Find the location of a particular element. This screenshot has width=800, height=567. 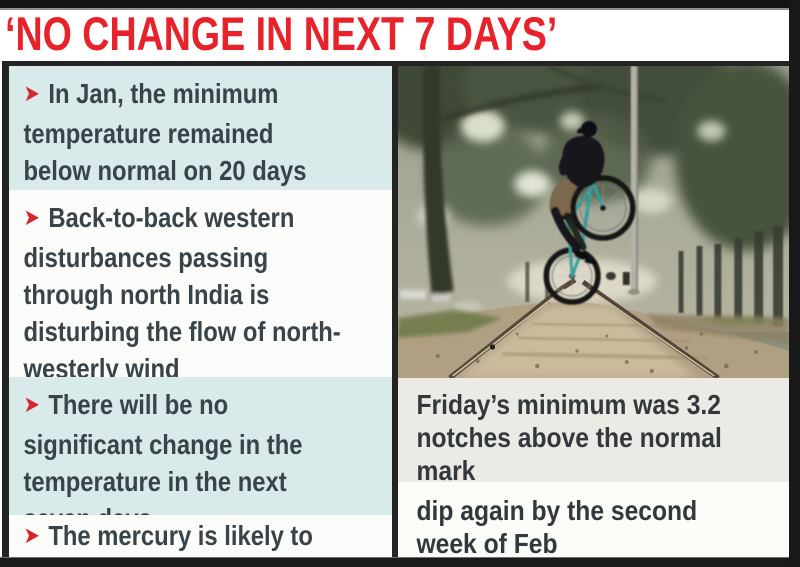

top-rule-bar is located at coordinates (400, 5).